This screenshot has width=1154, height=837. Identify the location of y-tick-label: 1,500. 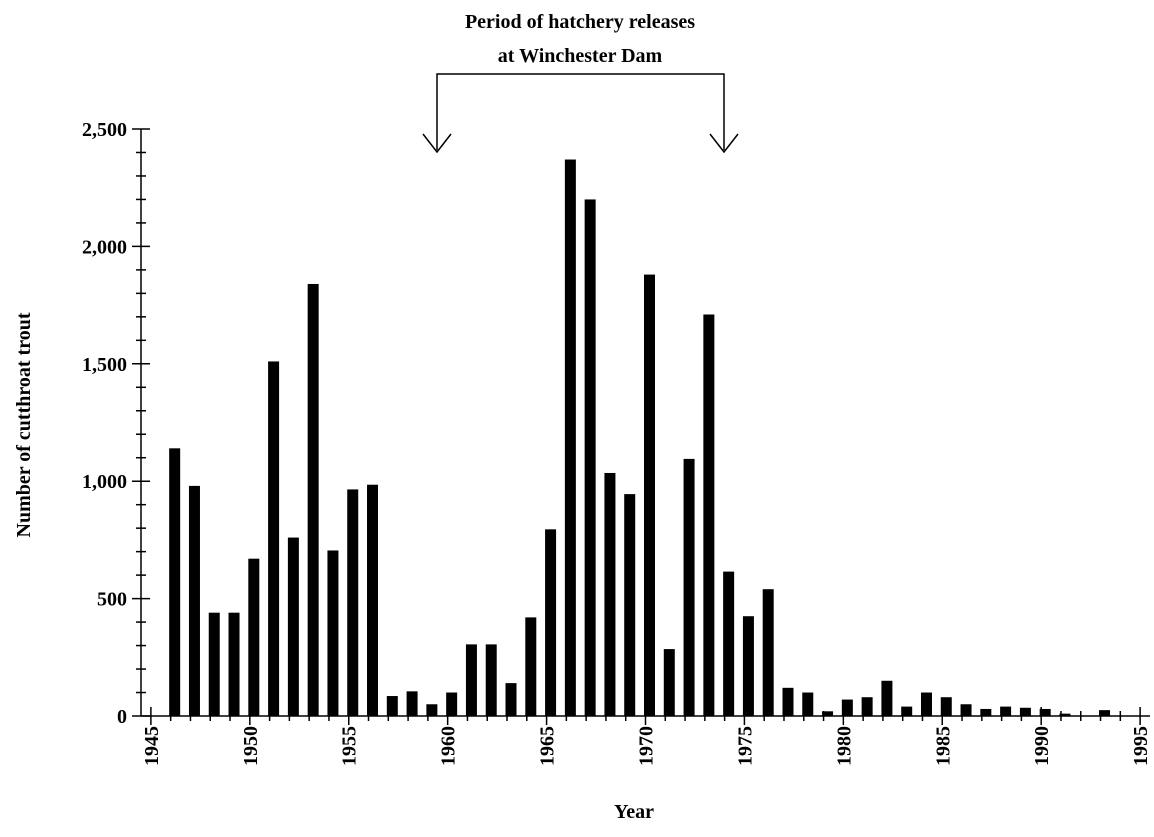
(104, 365).